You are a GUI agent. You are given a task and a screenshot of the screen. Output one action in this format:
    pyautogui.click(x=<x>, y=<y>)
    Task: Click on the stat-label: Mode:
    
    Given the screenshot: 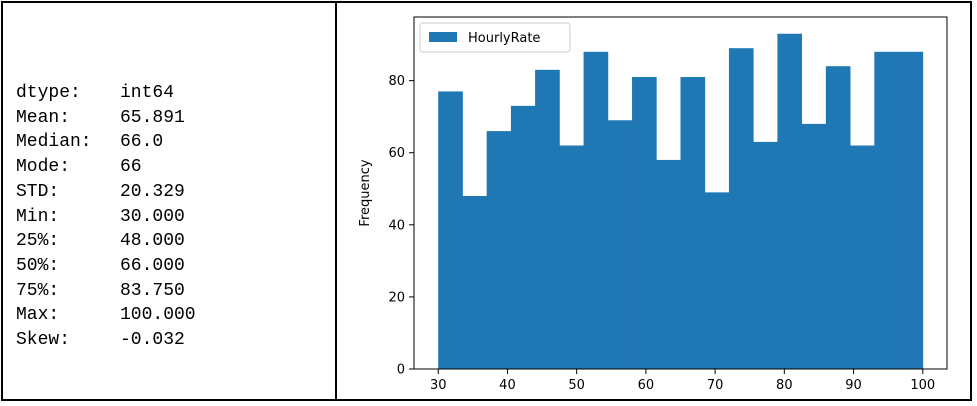 What is the action you would take?
    pyautogui.click(x=43, y=167)
    